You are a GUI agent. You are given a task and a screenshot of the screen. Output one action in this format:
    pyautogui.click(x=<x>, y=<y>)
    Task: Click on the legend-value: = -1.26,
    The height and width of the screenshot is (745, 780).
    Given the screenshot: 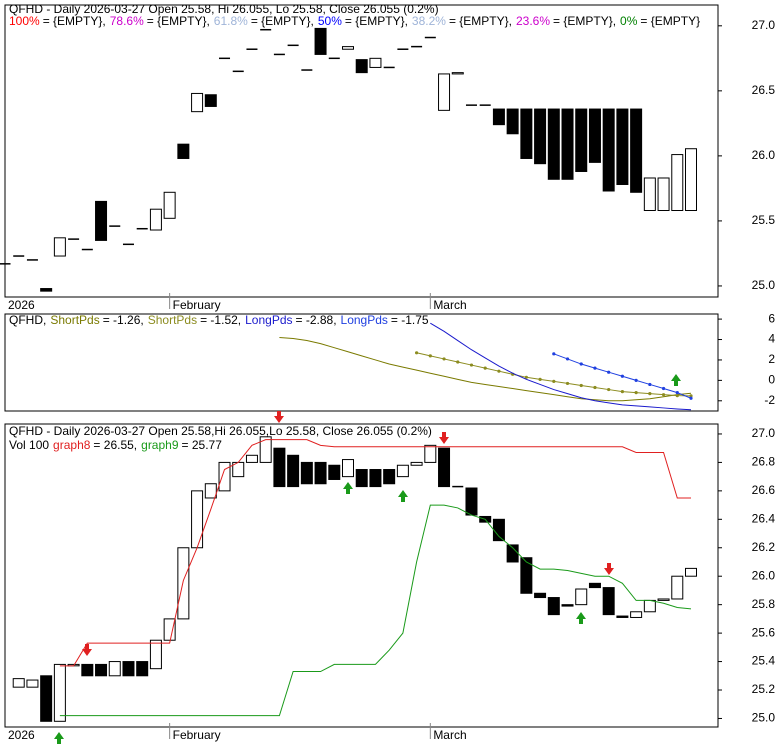 What is the action you would take?
    pyautogui.click(x=123, y=320)
    